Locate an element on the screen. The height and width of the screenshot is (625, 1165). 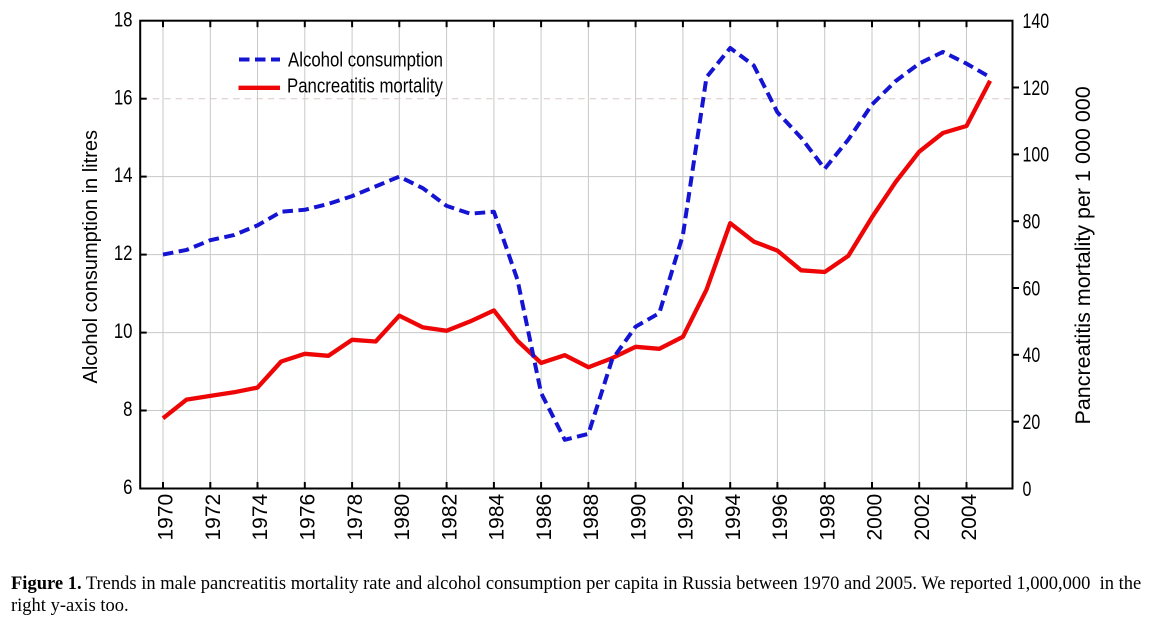
svg-text: 140 is located at coordinates (1036, 21).